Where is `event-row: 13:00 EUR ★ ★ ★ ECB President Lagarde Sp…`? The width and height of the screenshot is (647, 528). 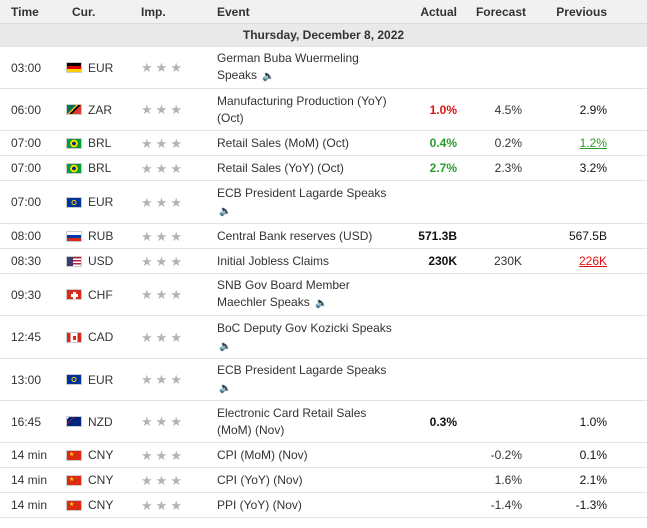
event-row: 13:00 EUR ★ ★ ★ ECB President Lagarde Sp… is located at coordinates (323, 379).